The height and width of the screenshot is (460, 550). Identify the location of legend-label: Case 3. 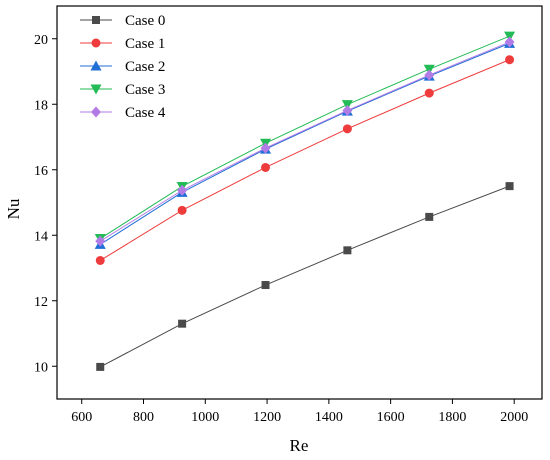
(145, 90).